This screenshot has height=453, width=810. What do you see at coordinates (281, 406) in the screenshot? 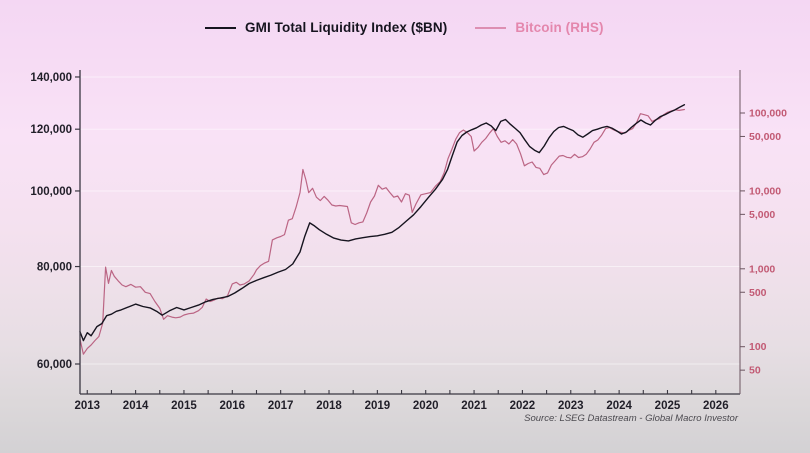
I see `x-axis-year-label: 2017` at bounding box center [281, 406].